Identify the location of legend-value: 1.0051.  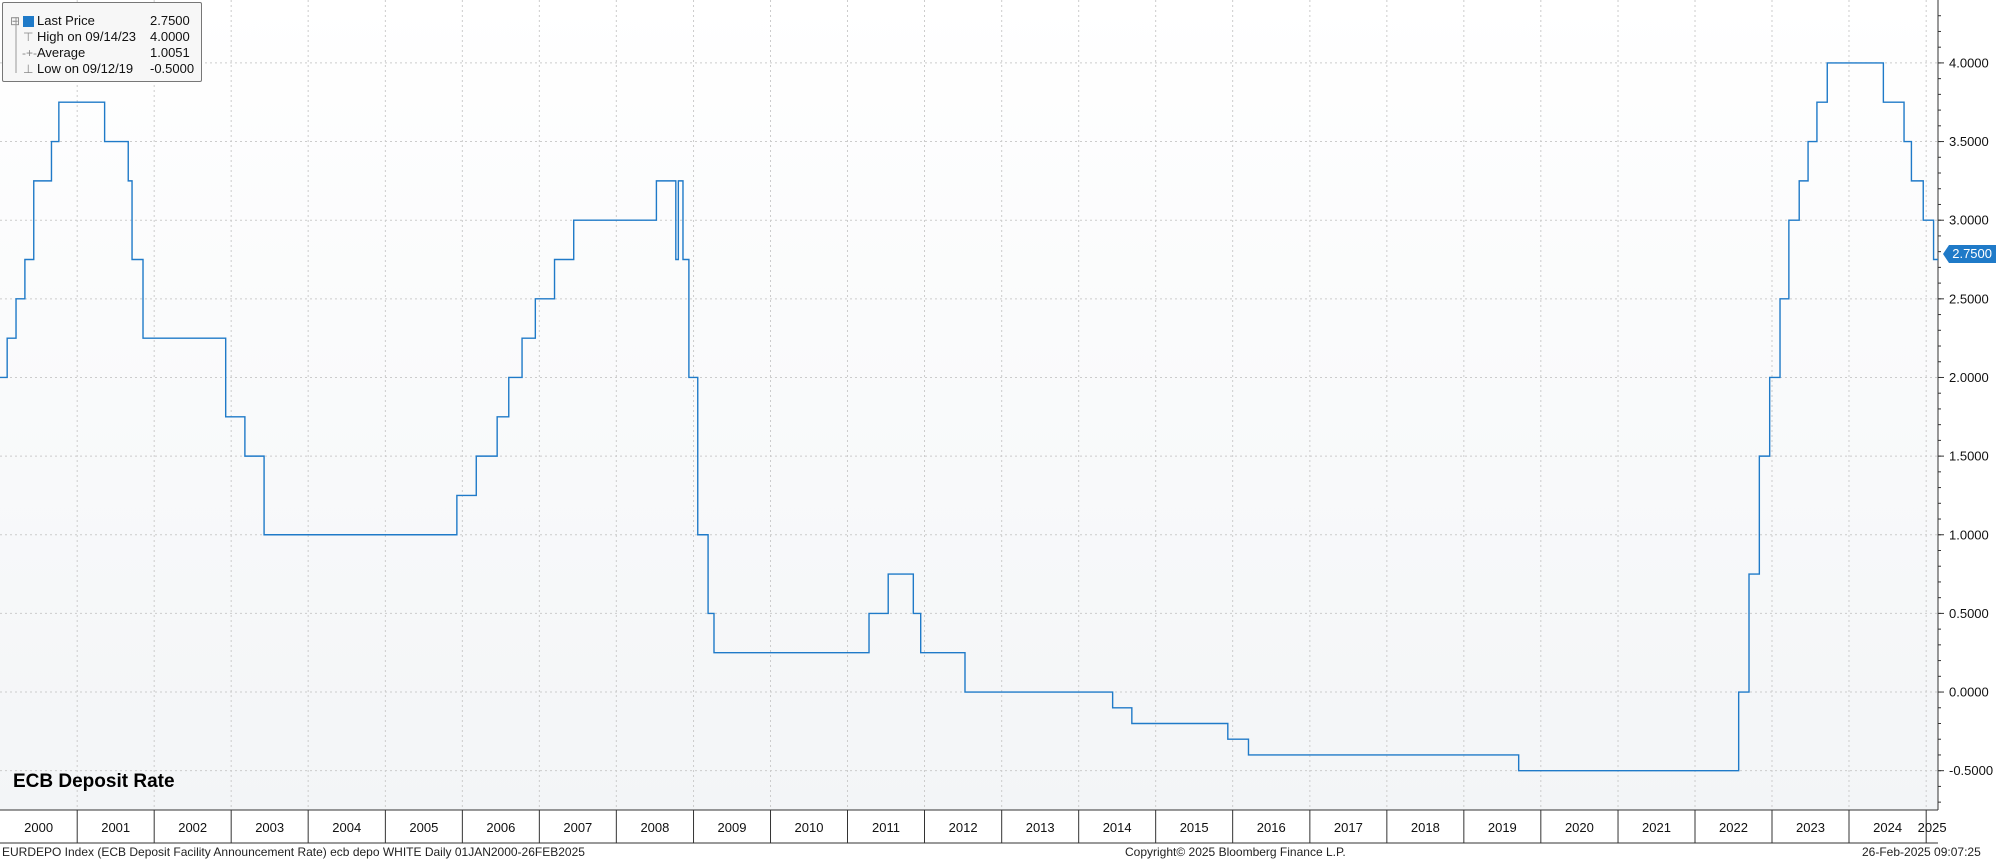
(170, 52).